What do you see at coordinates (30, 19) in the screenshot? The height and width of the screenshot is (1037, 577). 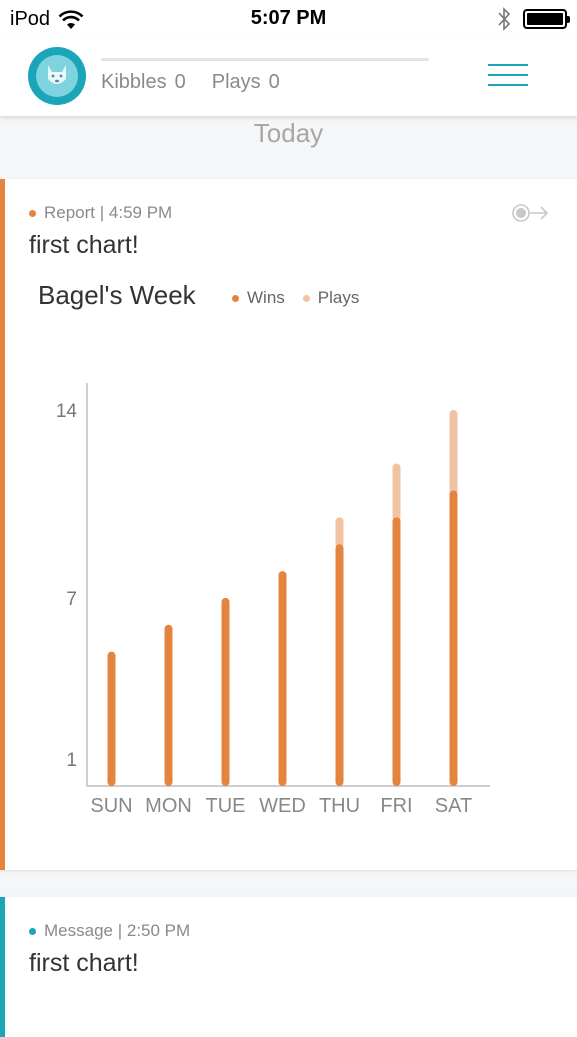 I see `carrier-label: iPod` at bounding box center [30, 19].